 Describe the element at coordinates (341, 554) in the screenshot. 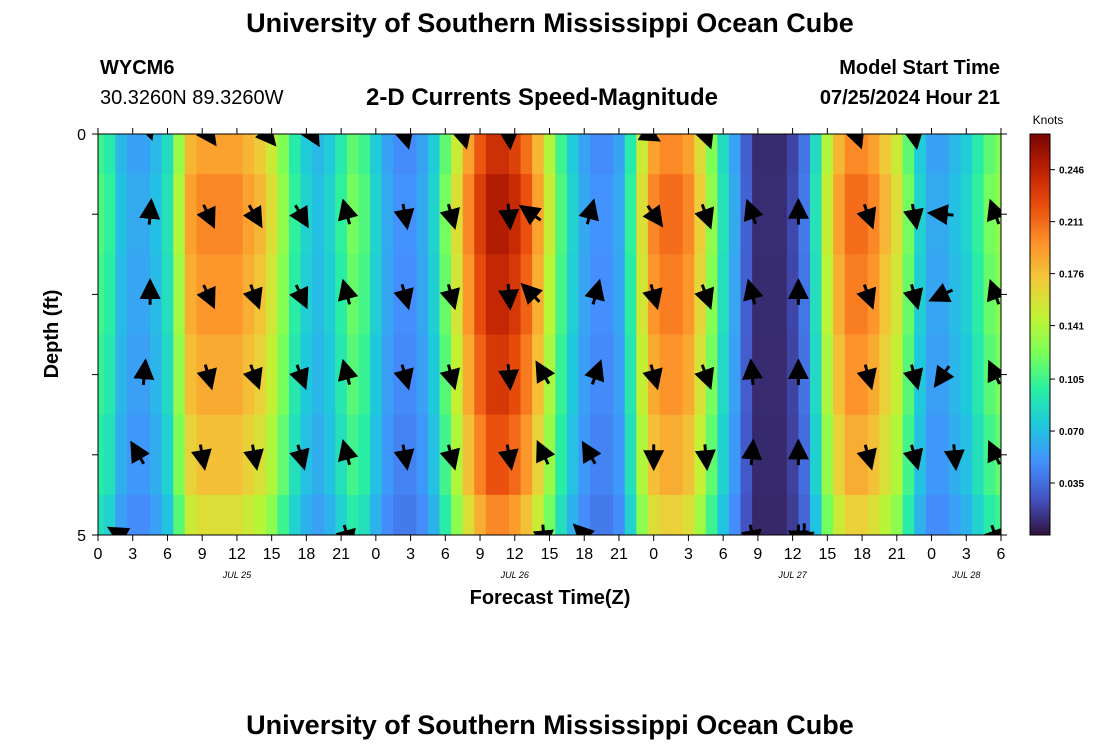

I see `x-tick-label: 21` at that location.